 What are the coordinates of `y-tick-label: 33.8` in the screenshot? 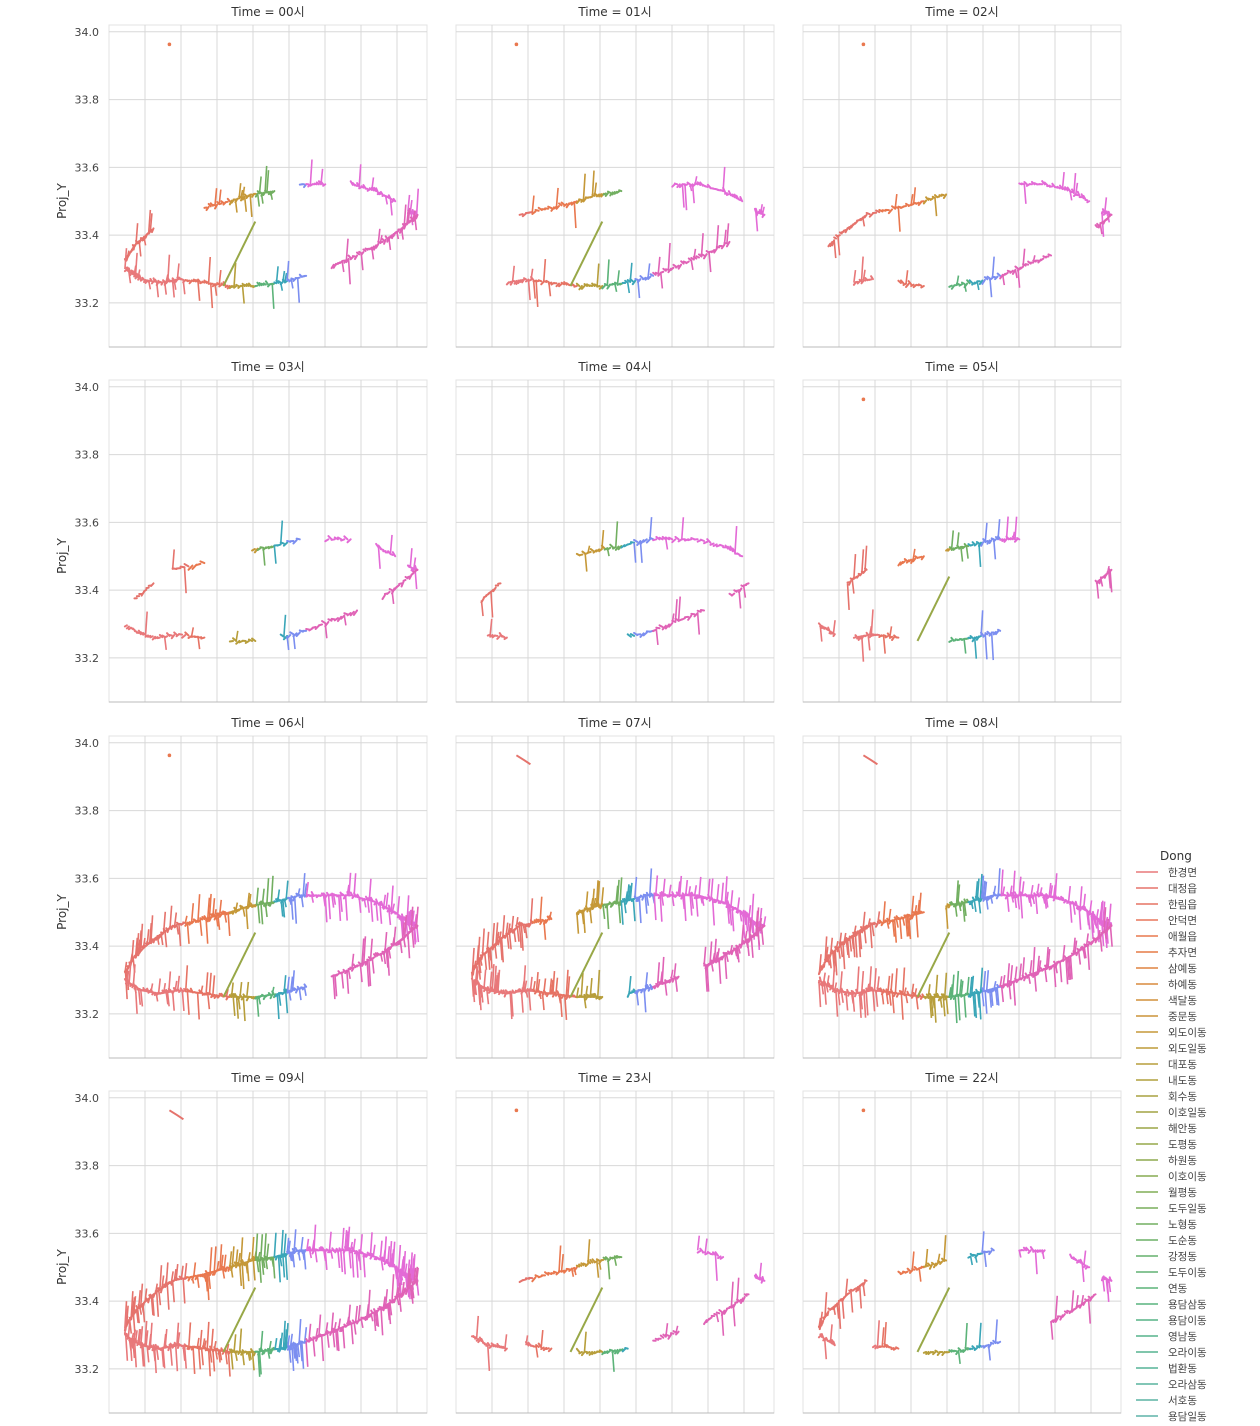 It's located at (87, 455).